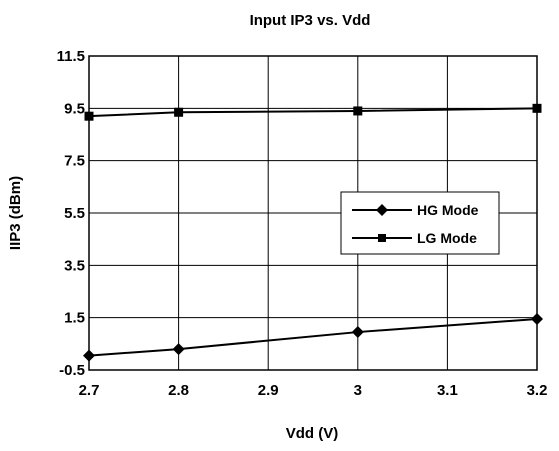 The image size is (559, 451). Describe the element at coordinates (537, 390) in the screenshot. I see `x-tick-label: 3.2` at that location.